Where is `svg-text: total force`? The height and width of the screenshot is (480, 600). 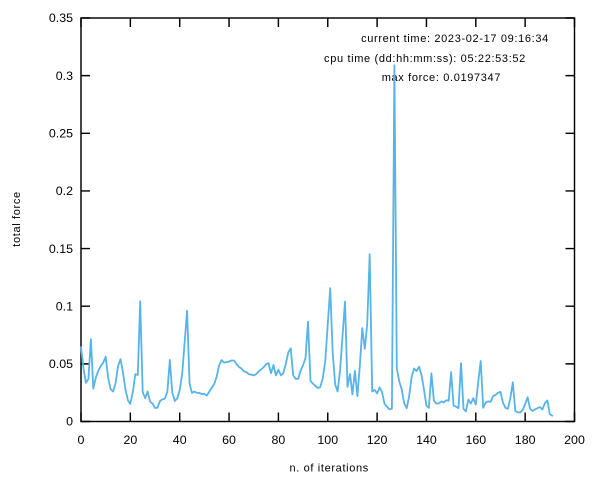 svg-text: total force is located at coordinates (17, 218).